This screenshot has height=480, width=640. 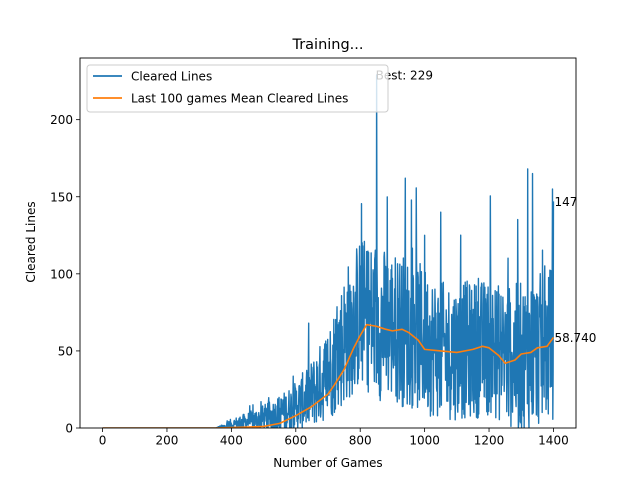 I want to click on x-tick-label: 800, so click(x=360, y=441).